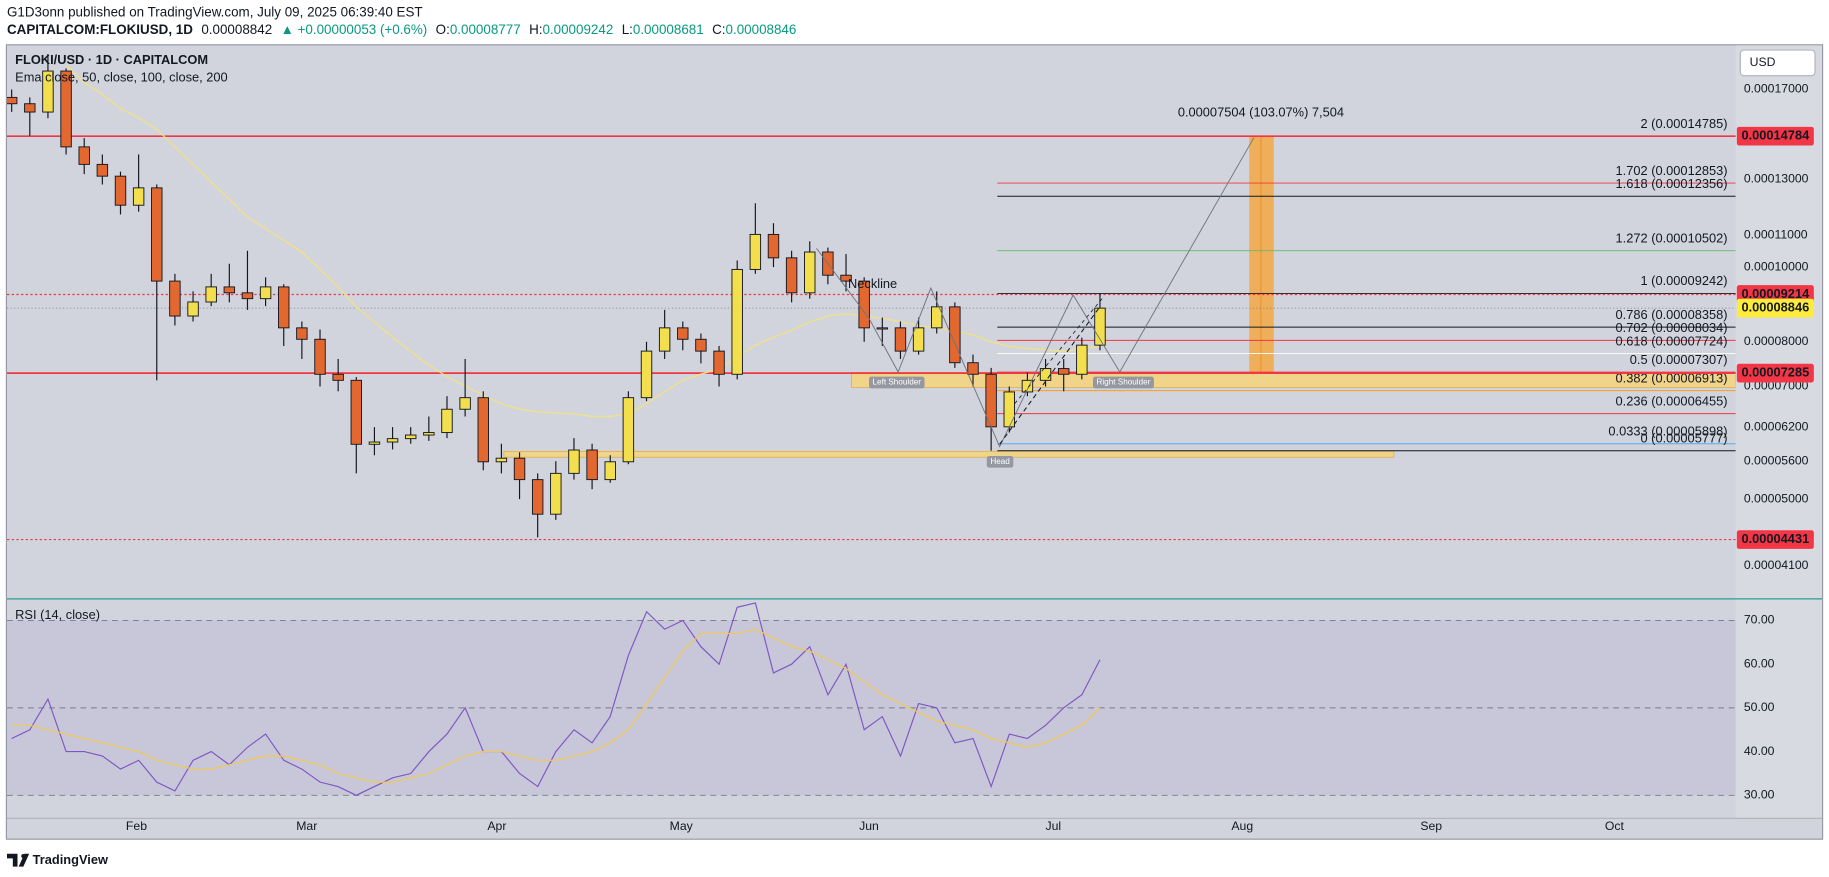  Describe the element at coordinates (761, 29) in the screenshot. I see `close-value: 0.00008846` at that location.